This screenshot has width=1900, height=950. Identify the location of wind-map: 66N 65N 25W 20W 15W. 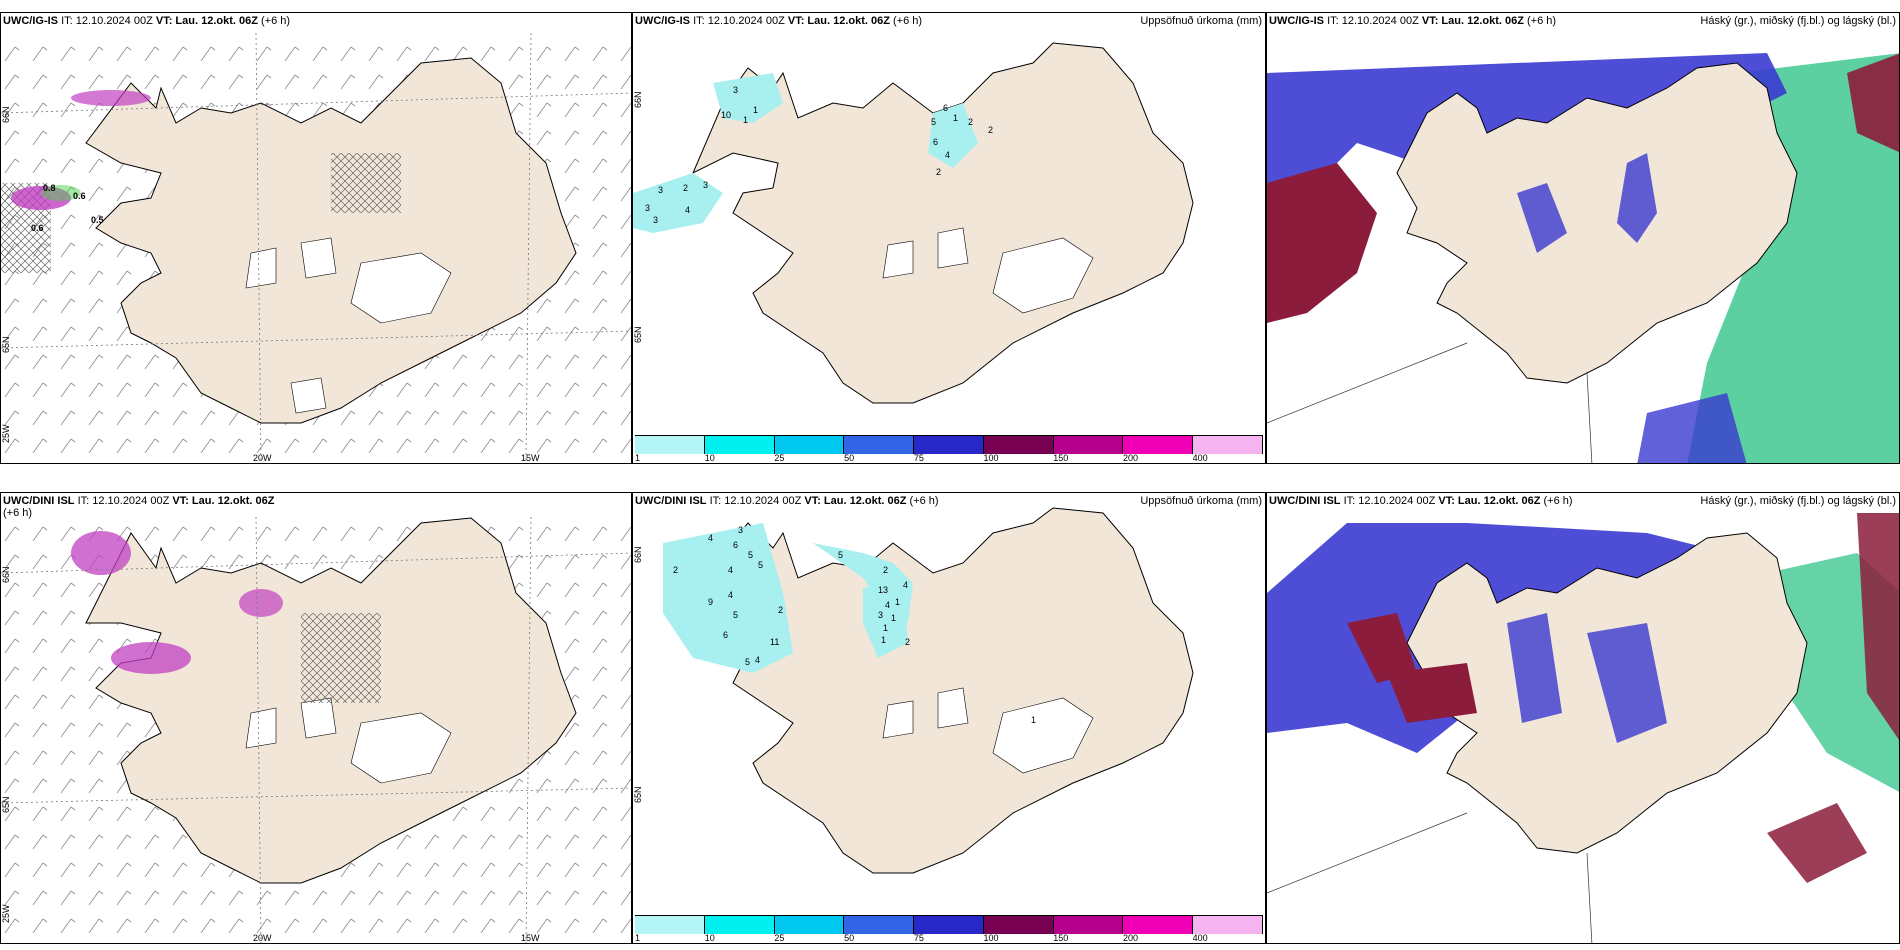
(316, 729).